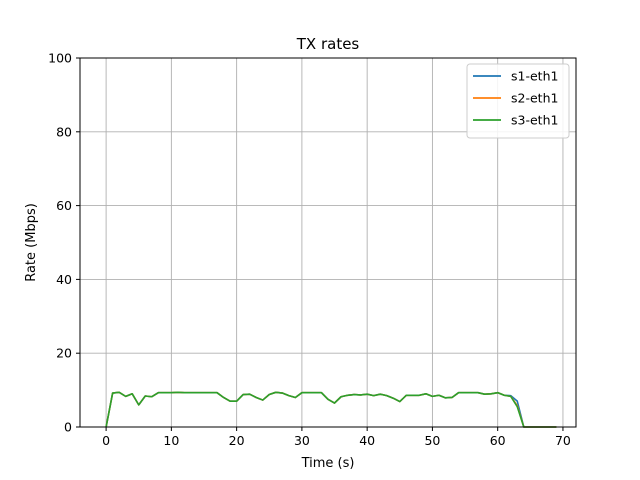 Image resolution: width=640 pixels, height=480 pixels. What do you see at coordinates (60, 58) in the screenshot?
I see `y-tick-label: 100` at bounding box center [60, 58].